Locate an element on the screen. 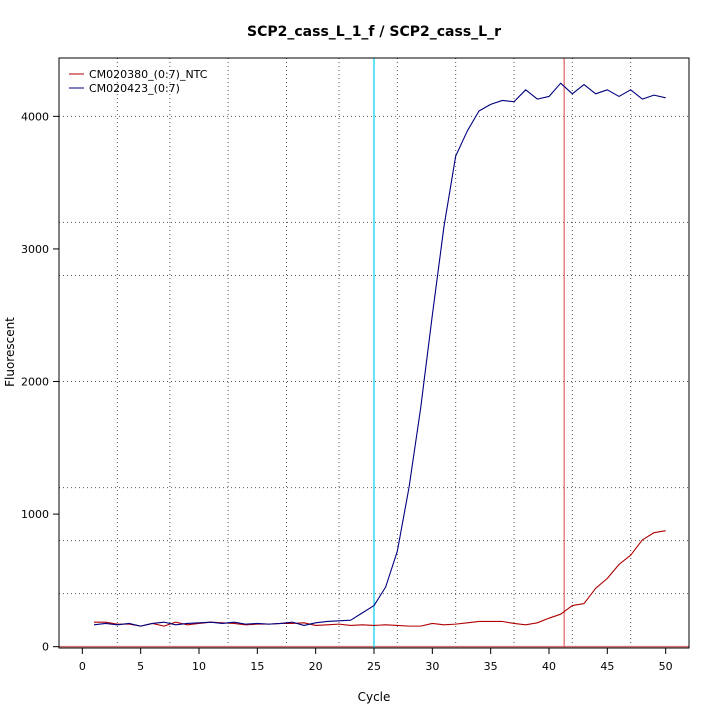 The width and height of the screenshot is (720, 724). x-axis-label: Cycle is located at coordinates (374, 697).